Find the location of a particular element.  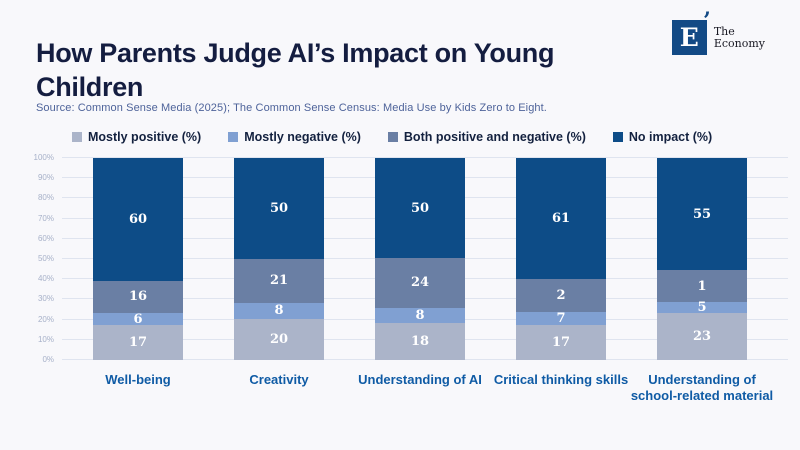

x-axis-label: Understanding of AI is located at coordinates (420, 379).